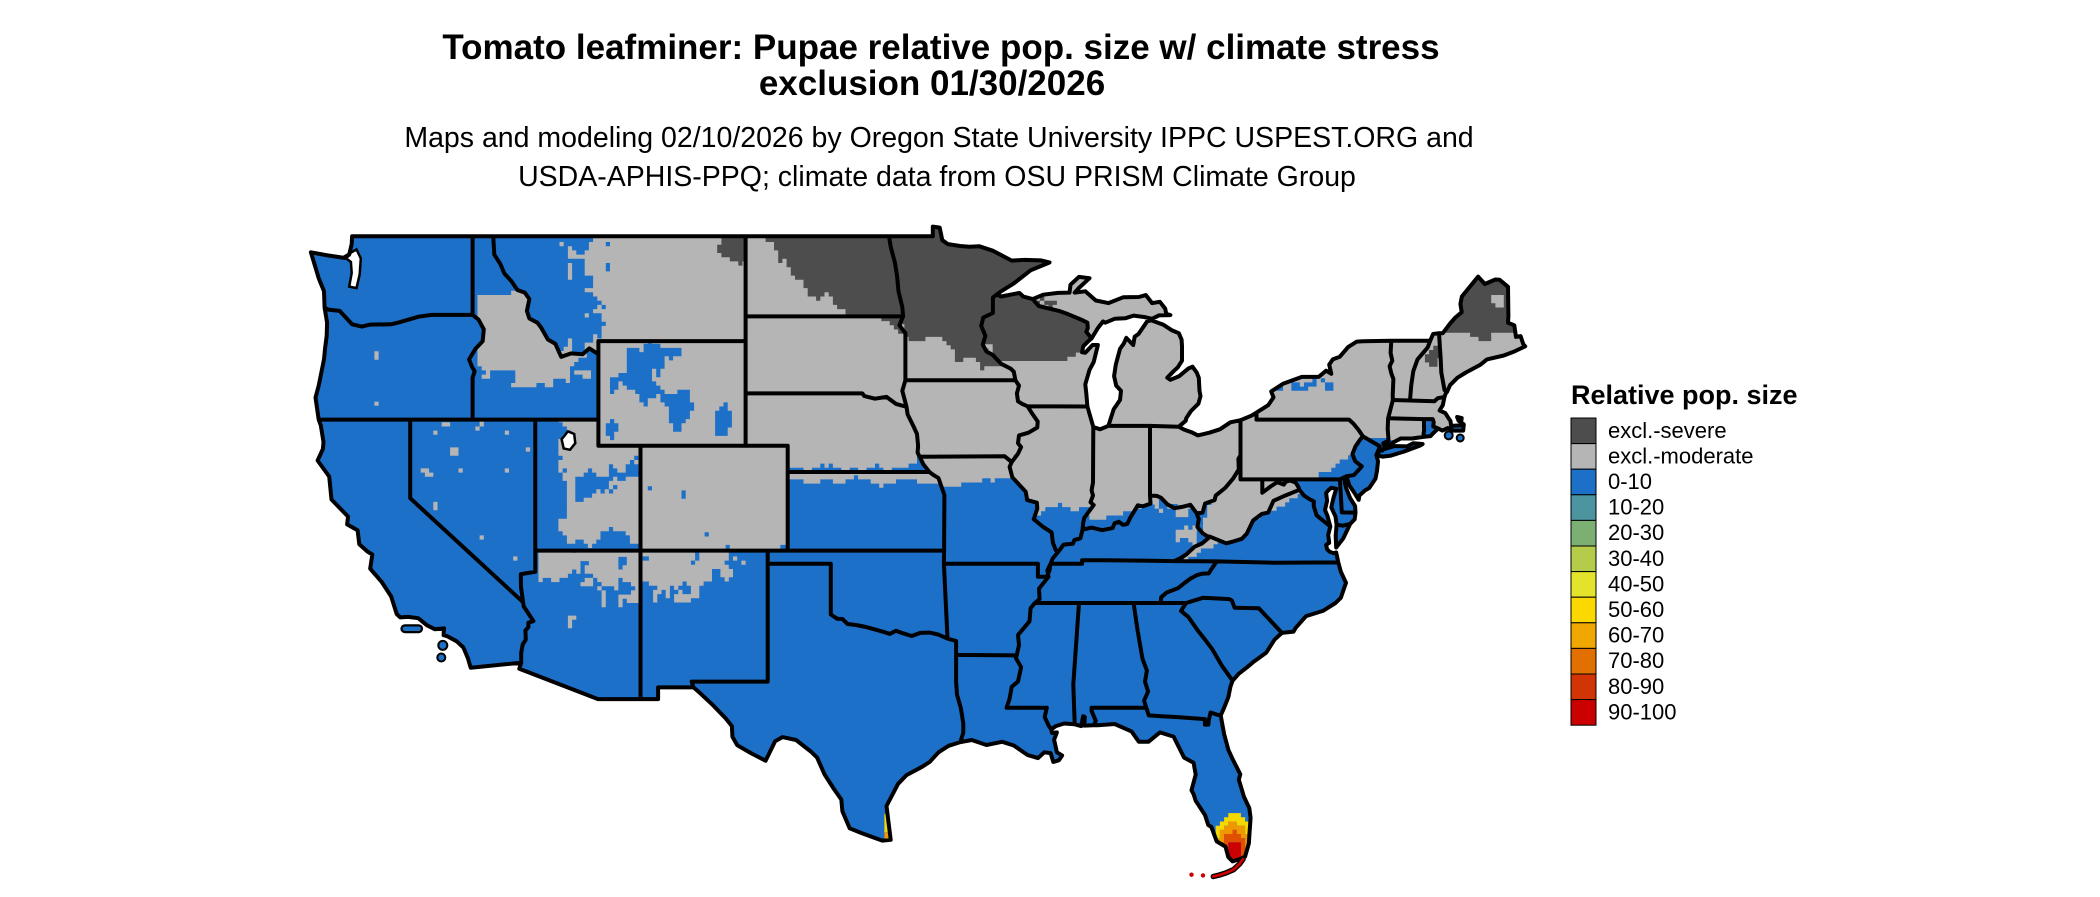  Describe the element at coordinates (1681, 455) in the screenshot. I see `svg-text: excl.-moderate` at that location.